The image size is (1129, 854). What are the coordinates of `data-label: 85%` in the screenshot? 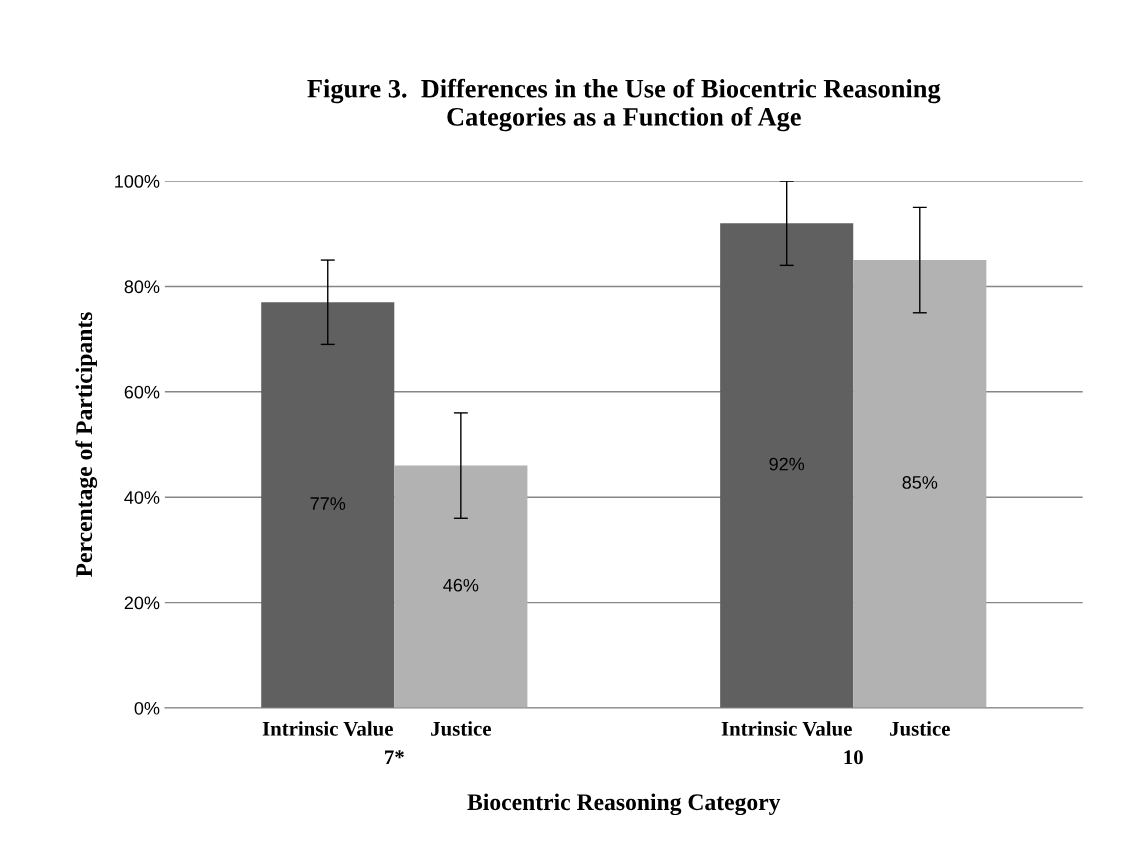 It's located at (920, 482).